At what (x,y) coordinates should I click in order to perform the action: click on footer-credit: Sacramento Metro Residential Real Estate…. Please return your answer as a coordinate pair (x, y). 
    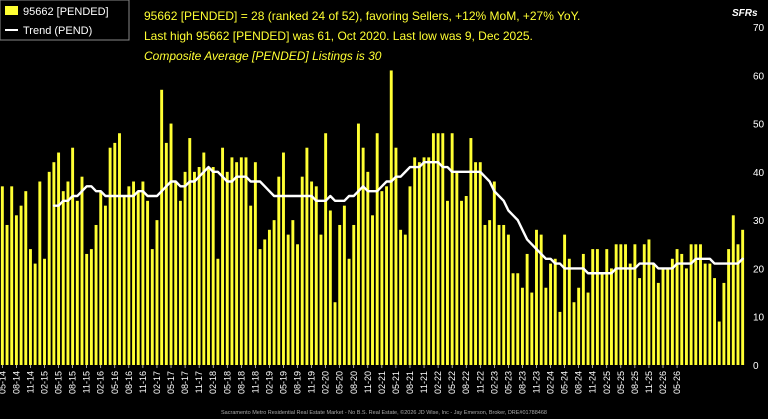
    Looking at the image, I should click on (384, 412).